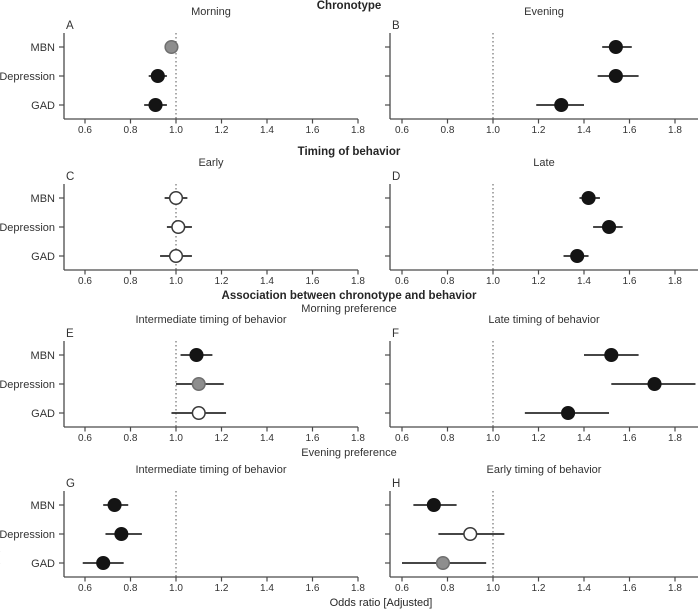 Image resolution: width=698 pixels, height=615 pixels. What do you see at coordinates (211, 320) in the screenshot?
I see `panel-e-title: Intermediate timing of behavior` at bounding box center [211, 320].